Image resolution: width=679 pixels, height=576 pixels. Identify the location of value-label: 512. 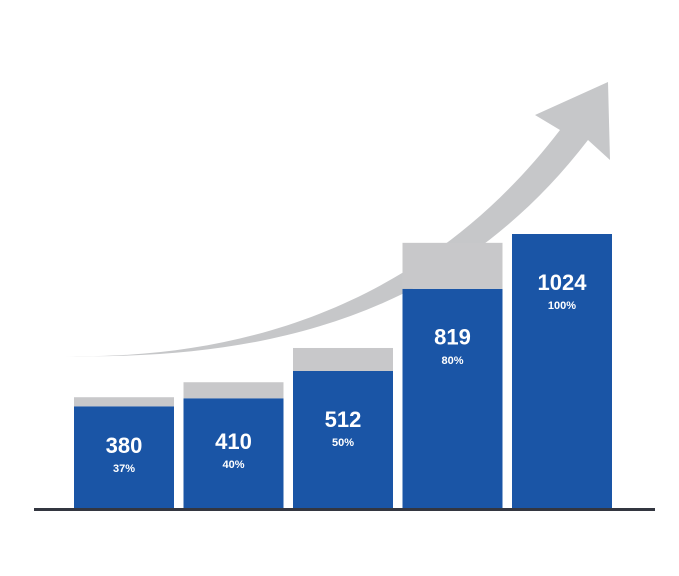
(343, 419).